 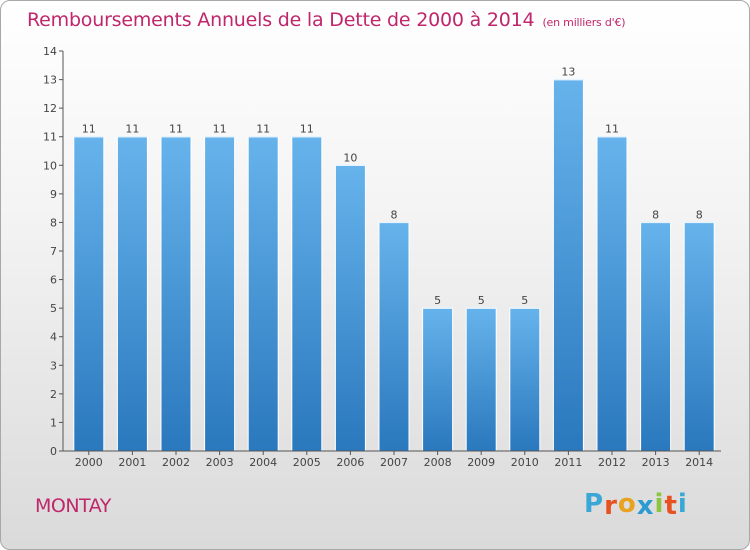 I want to click on x-tick-label-2010: 2010, so click(x=525, y=462).